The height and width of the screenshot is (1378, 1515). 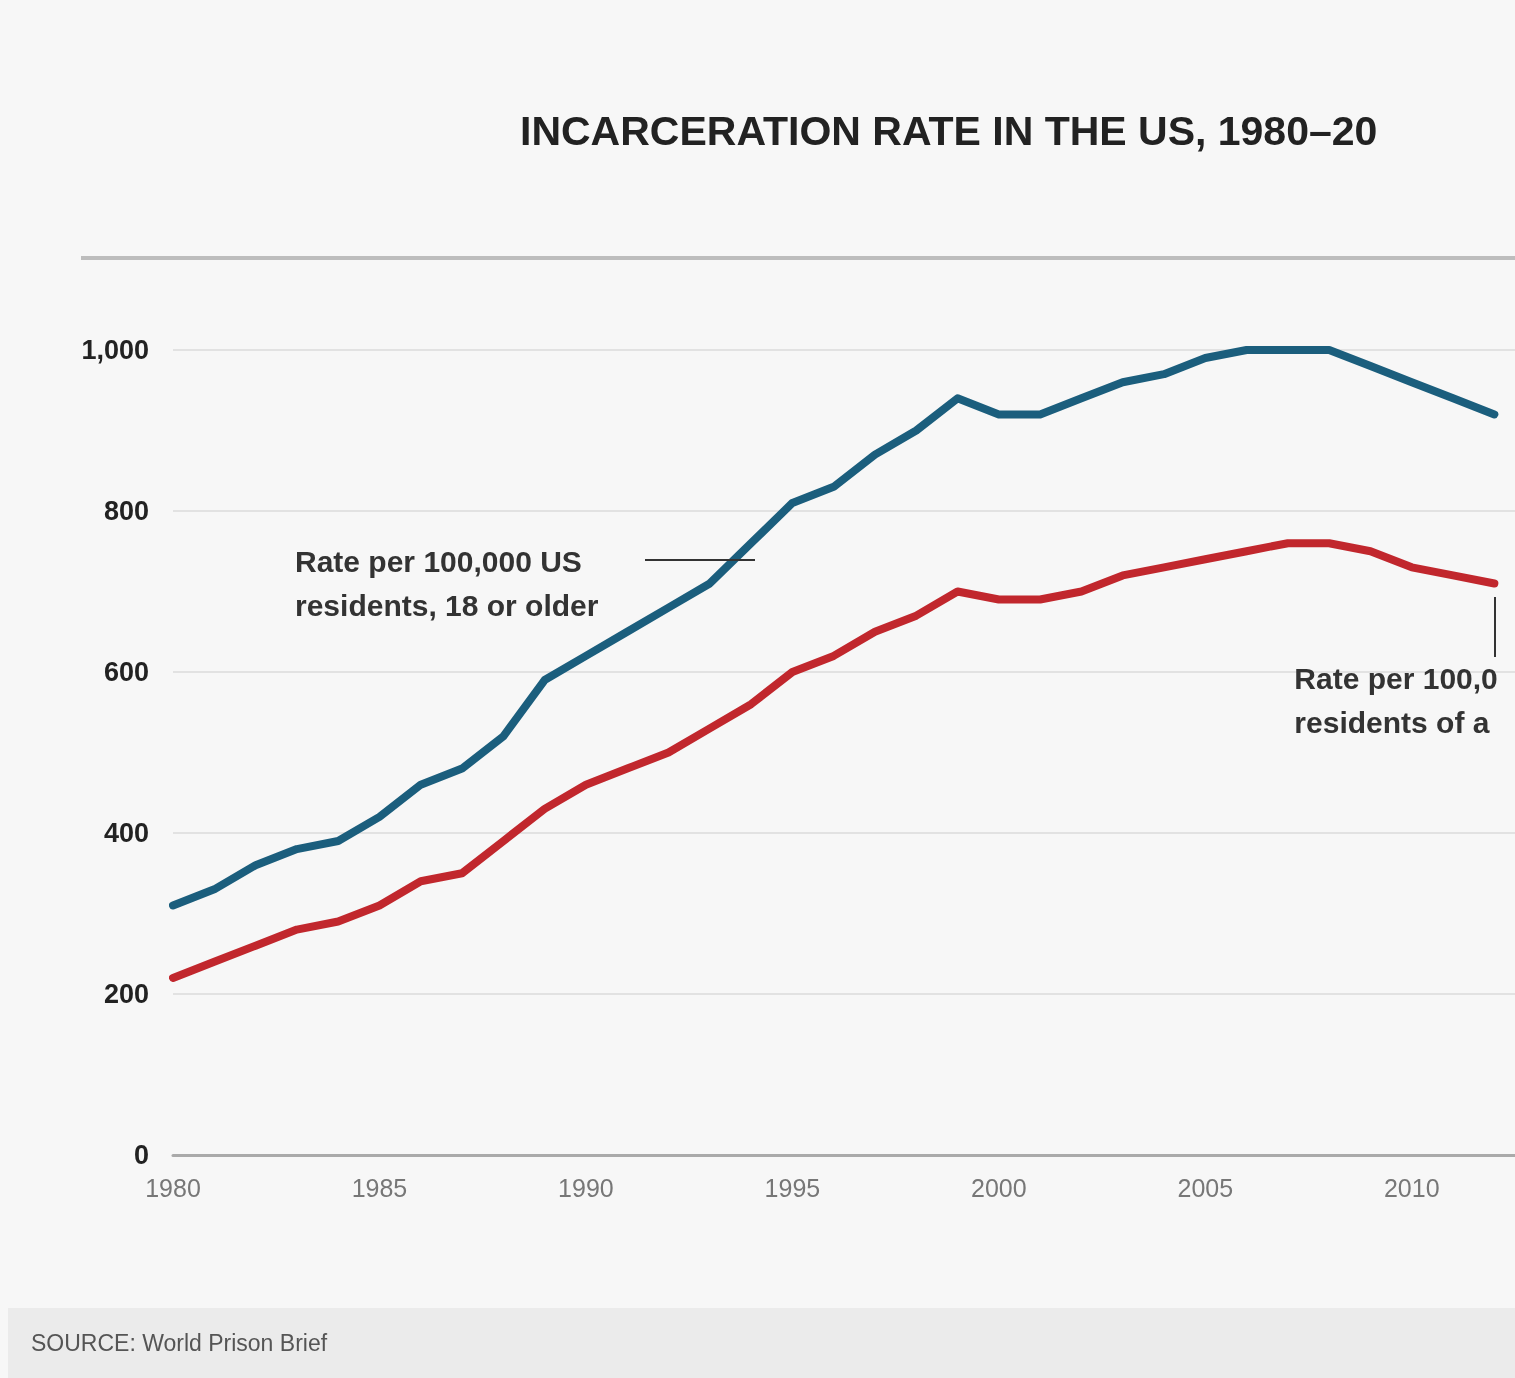 What do you see at coordinates (447, 584) in the screenshot?
I see `annotation: Rate per 100,000 US residents, 18 or older` at bounding box center [447, 584].